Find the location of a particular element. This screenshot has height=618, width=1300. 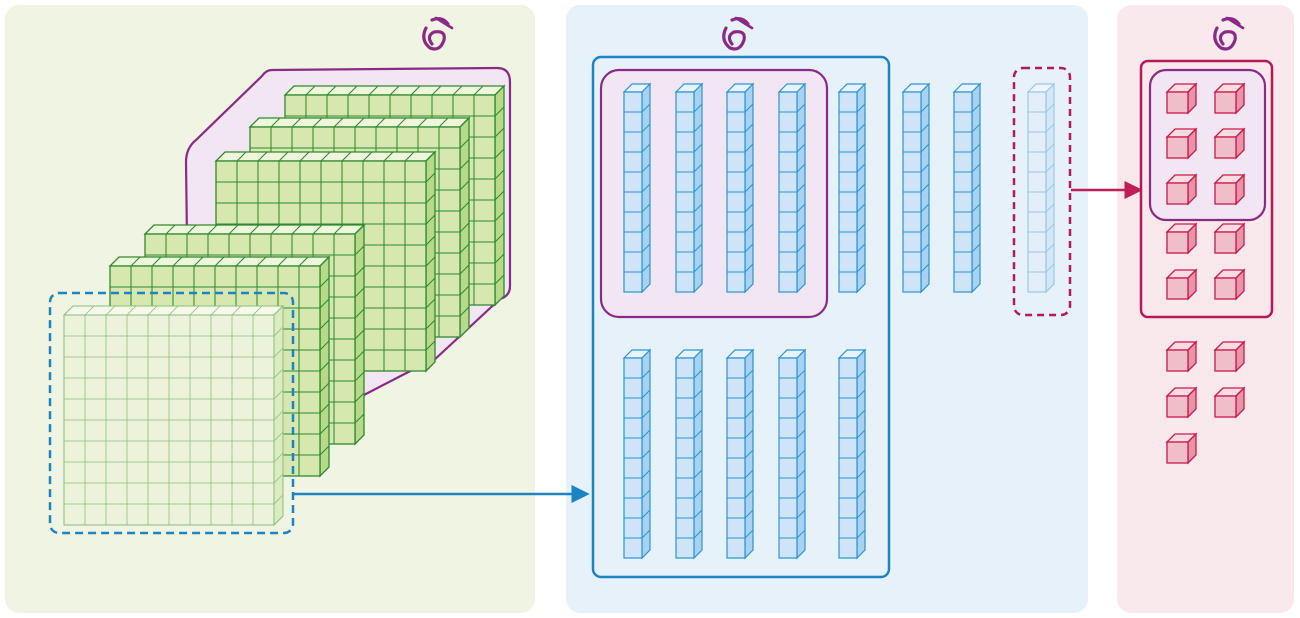

pending-column-vector is located at coordinates (1041, 188).